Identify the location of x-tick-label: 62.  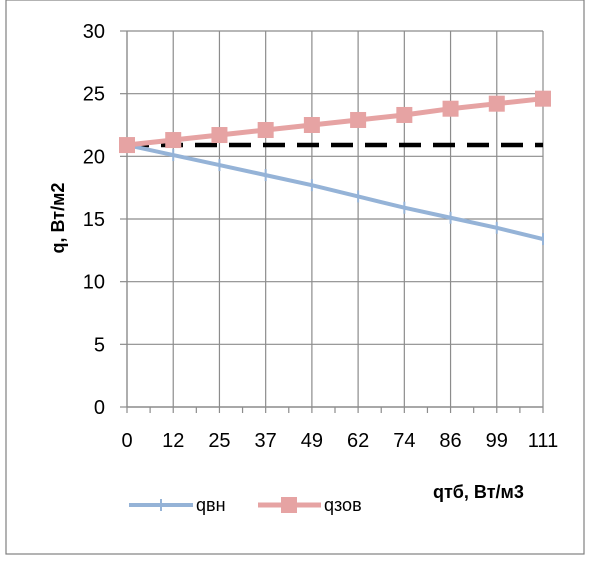
(358, 441).